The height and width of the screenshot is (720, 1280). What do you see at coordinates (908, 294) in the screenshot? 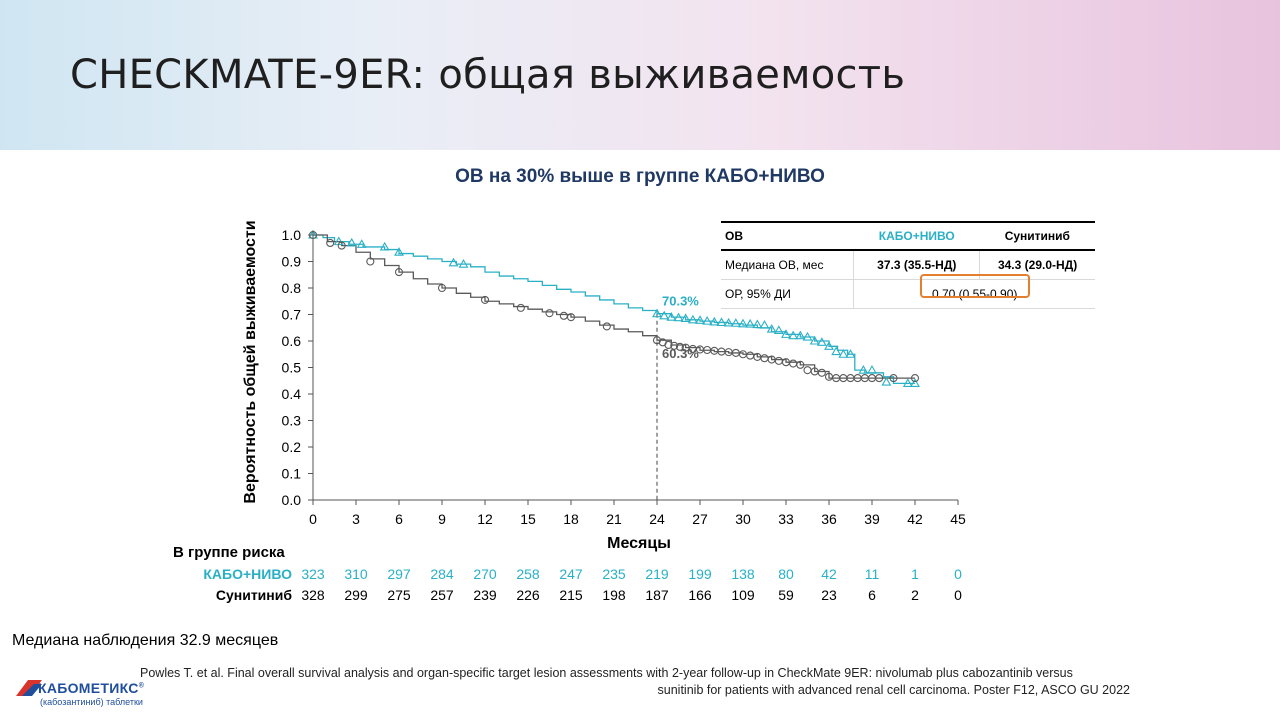
I see `summary-row-hr: ОР, 95% ДИ 0.70 (0.55-0.90)` at bounding box center [908, 294].